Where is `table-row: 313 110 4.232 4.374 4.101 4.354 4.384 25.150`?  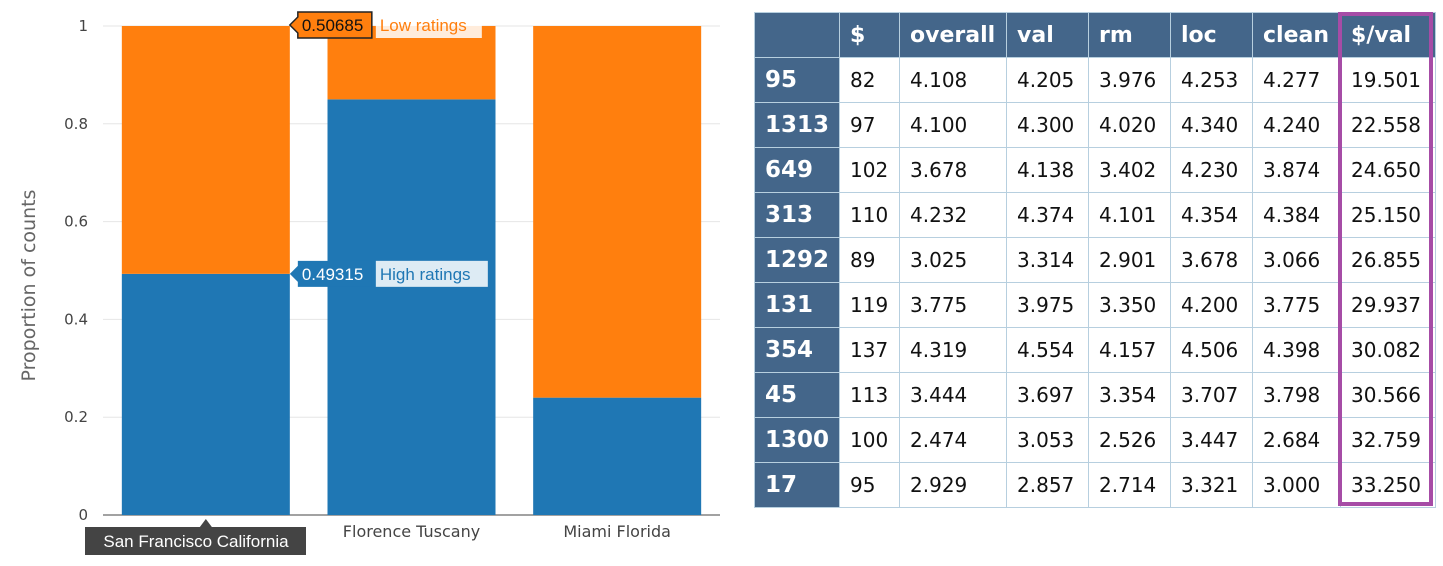
table-row: 313 110 4.232 4.374 4.101 4.354 4.384 25.150 is located at coordinates (1095, 215).